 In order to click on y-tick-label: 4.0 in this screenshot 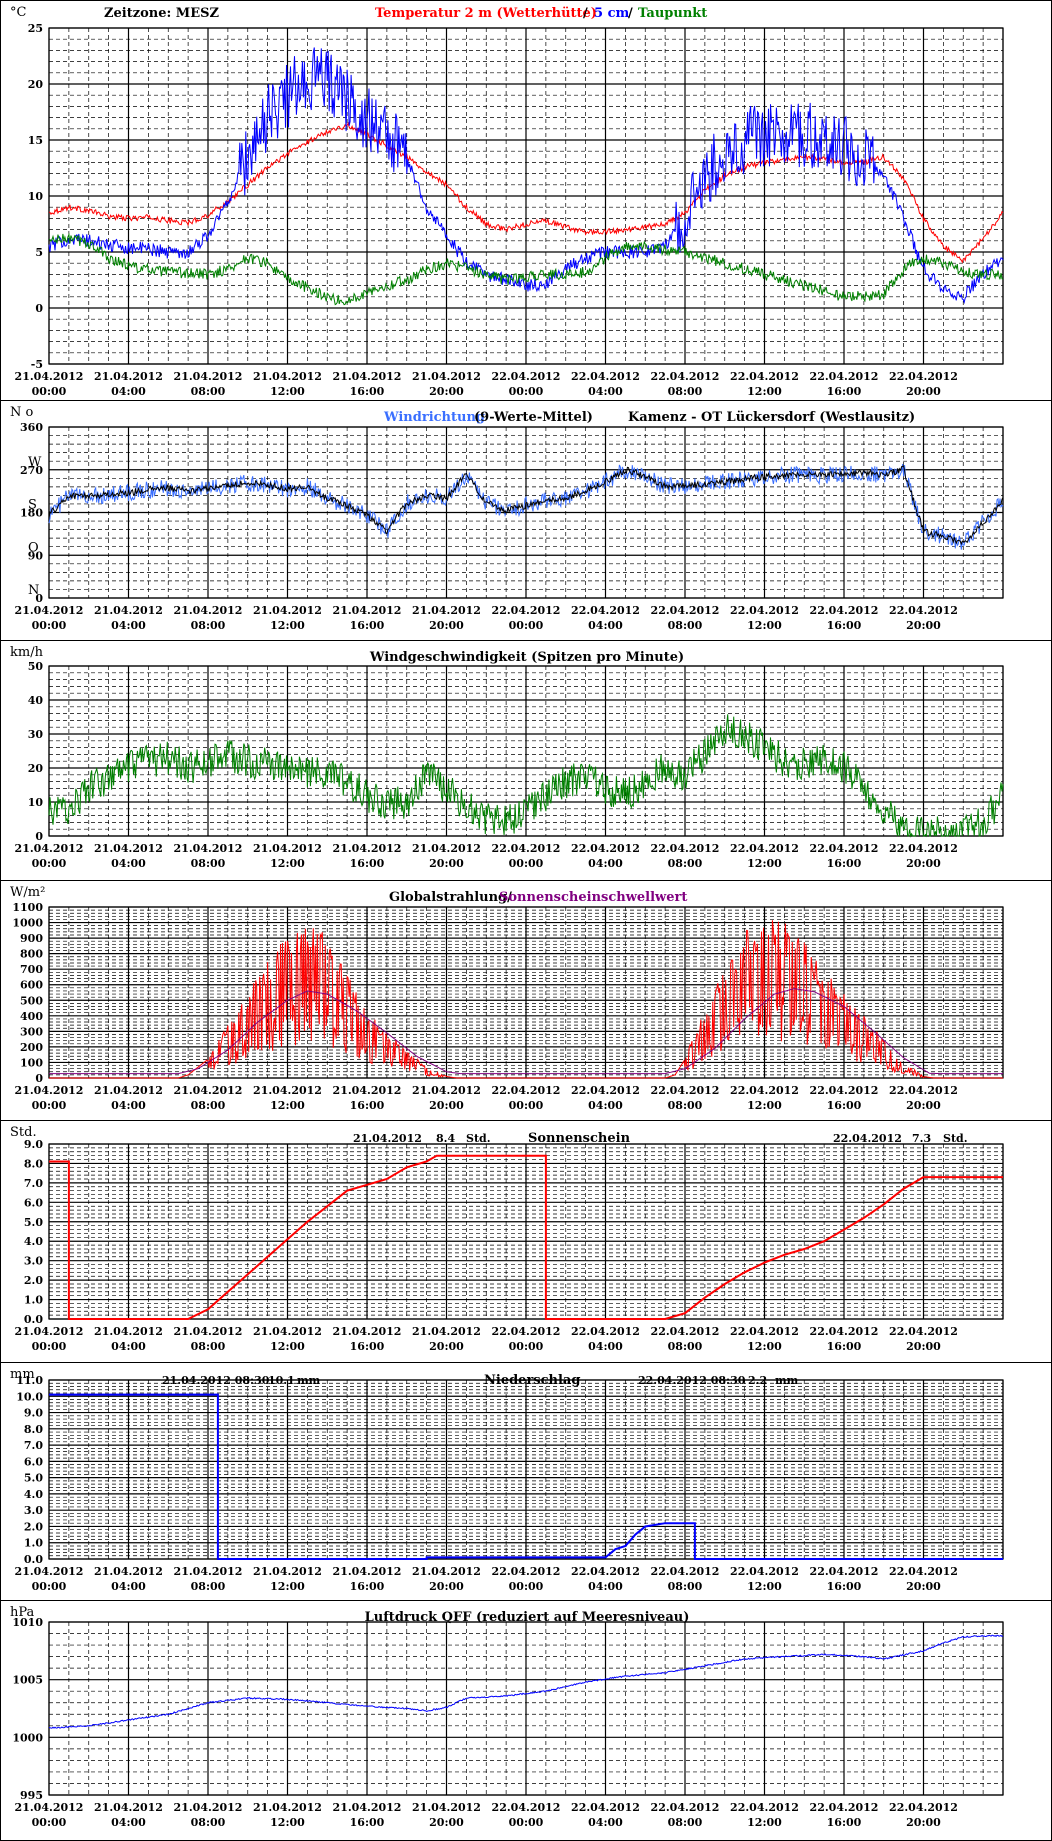, I will do `click(33, 1241)`.